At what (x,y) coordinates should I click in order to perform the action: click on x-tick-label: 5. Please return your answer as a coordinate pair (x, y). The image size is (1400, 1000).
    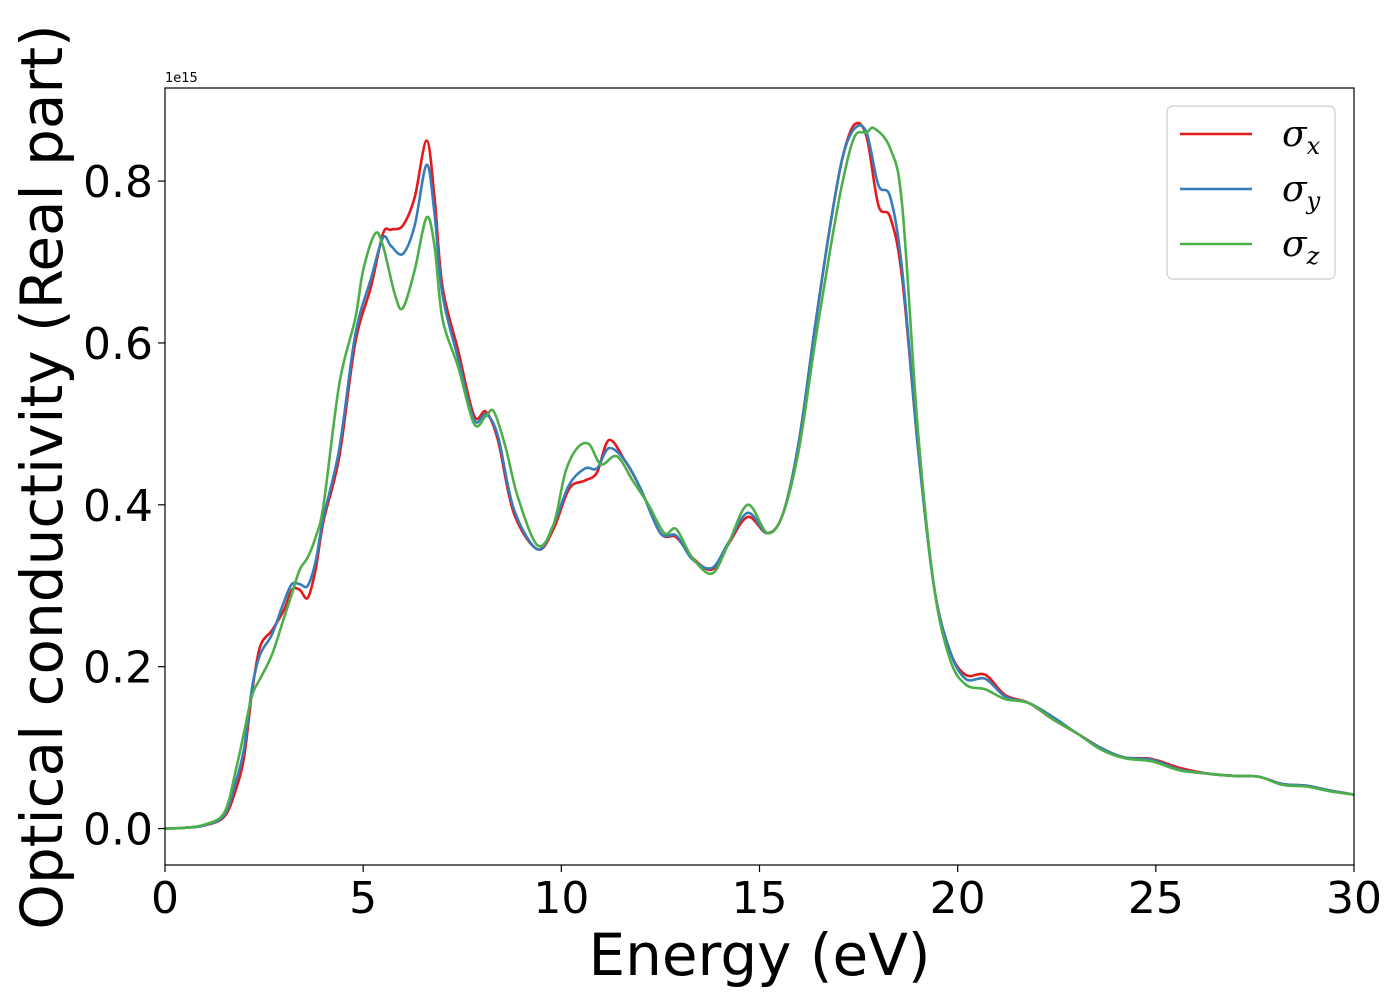
    Looking at the image, I should click on (363, 898).